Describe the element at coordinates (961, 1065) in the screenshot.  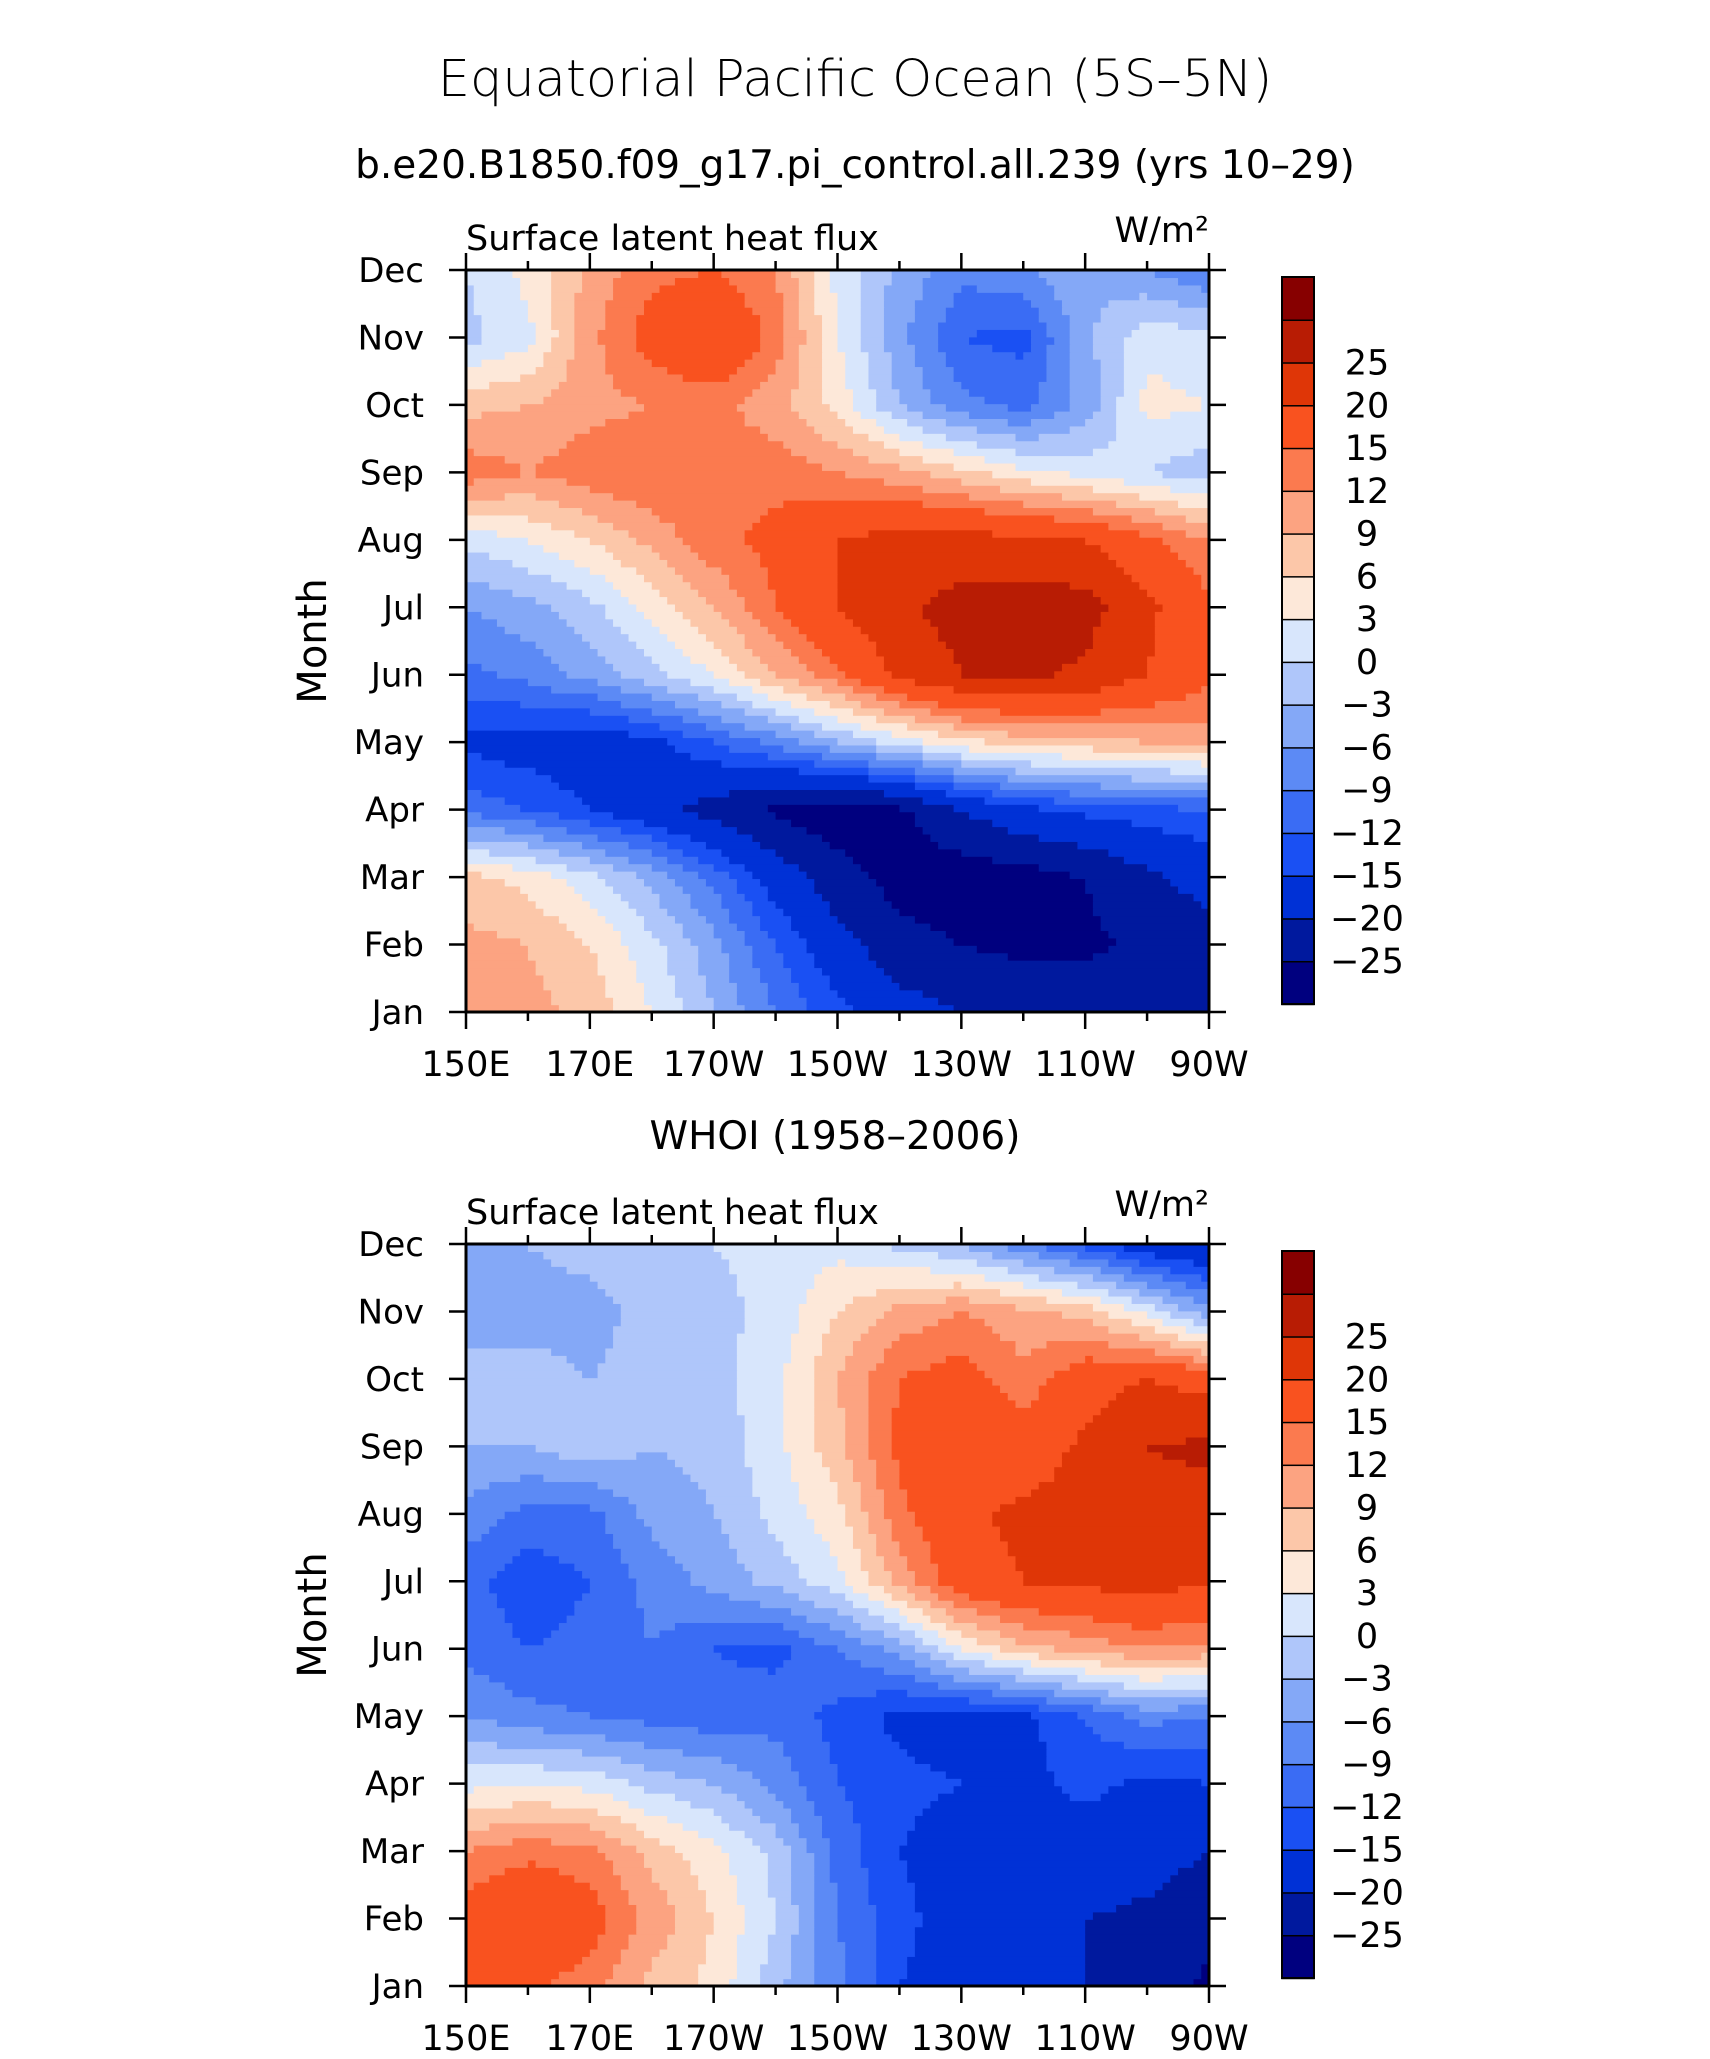
I see `x-tick-label: 130W` at that location.